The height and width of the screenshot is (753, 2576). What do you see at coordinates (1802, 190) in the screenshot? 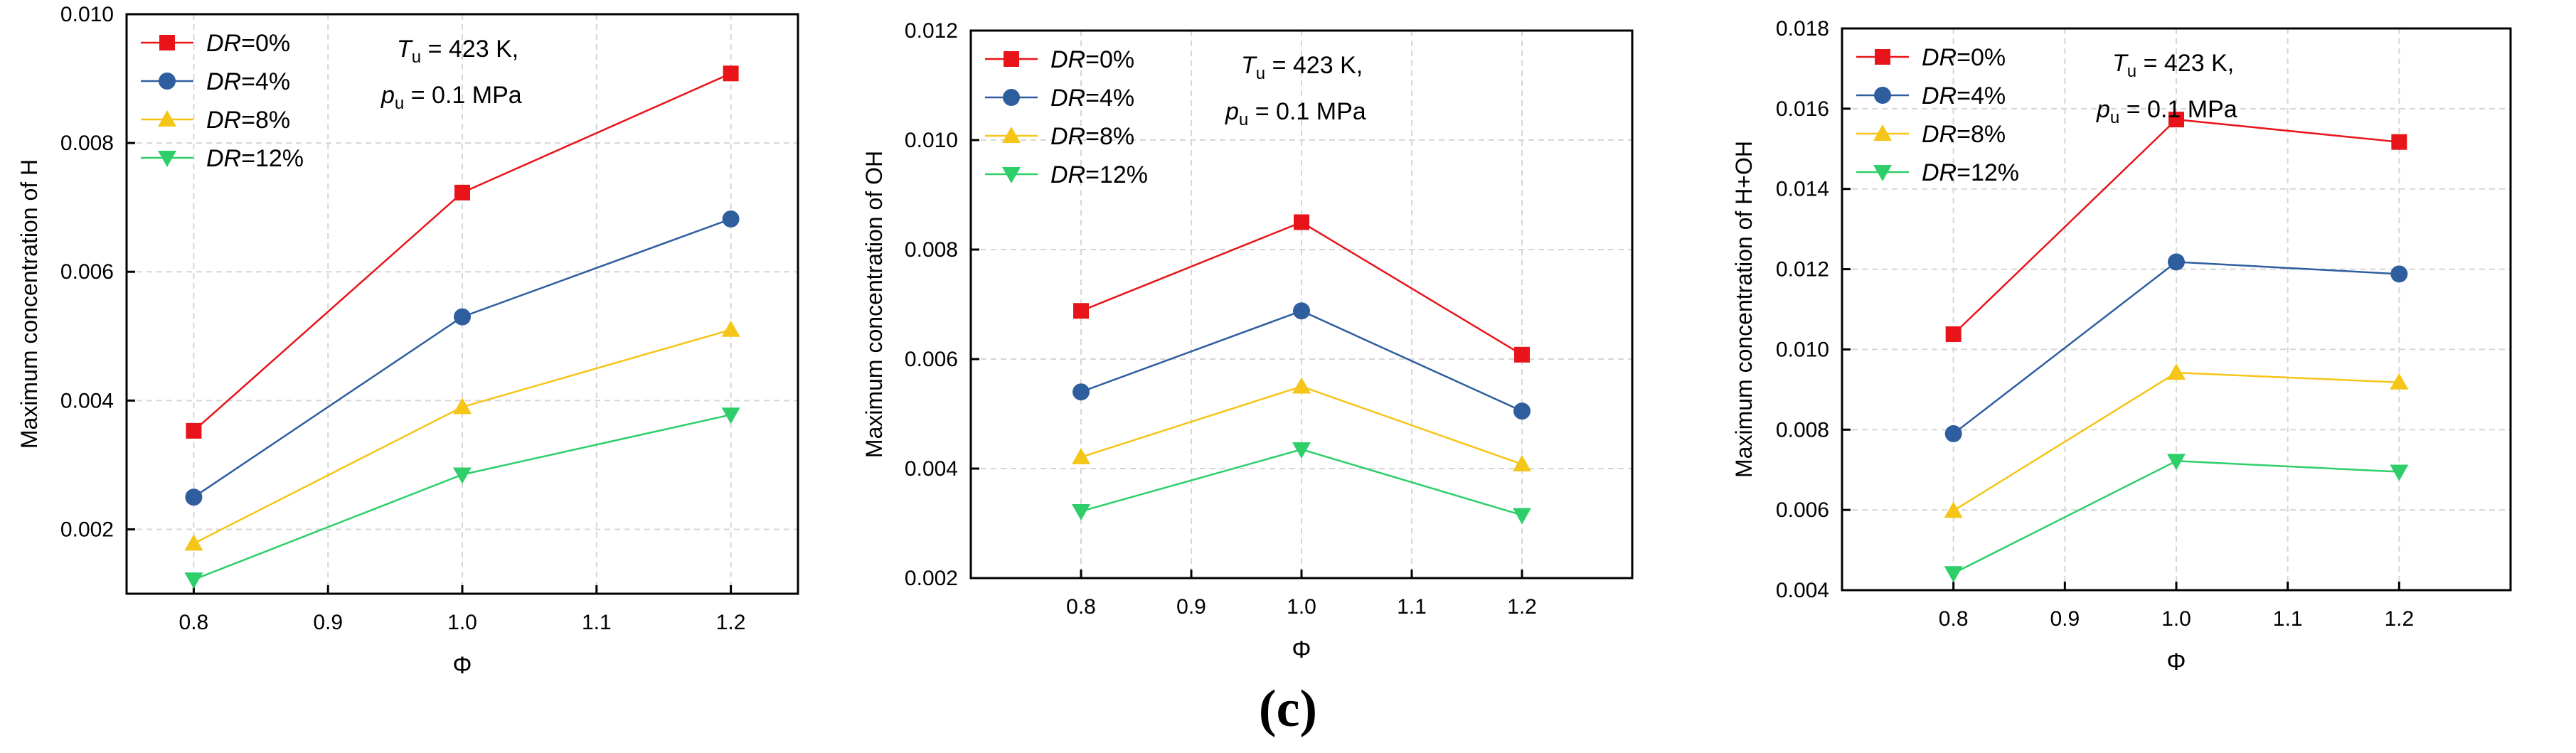
I see `y-tick-label: 0.014` at bounding box center [1802, 190].